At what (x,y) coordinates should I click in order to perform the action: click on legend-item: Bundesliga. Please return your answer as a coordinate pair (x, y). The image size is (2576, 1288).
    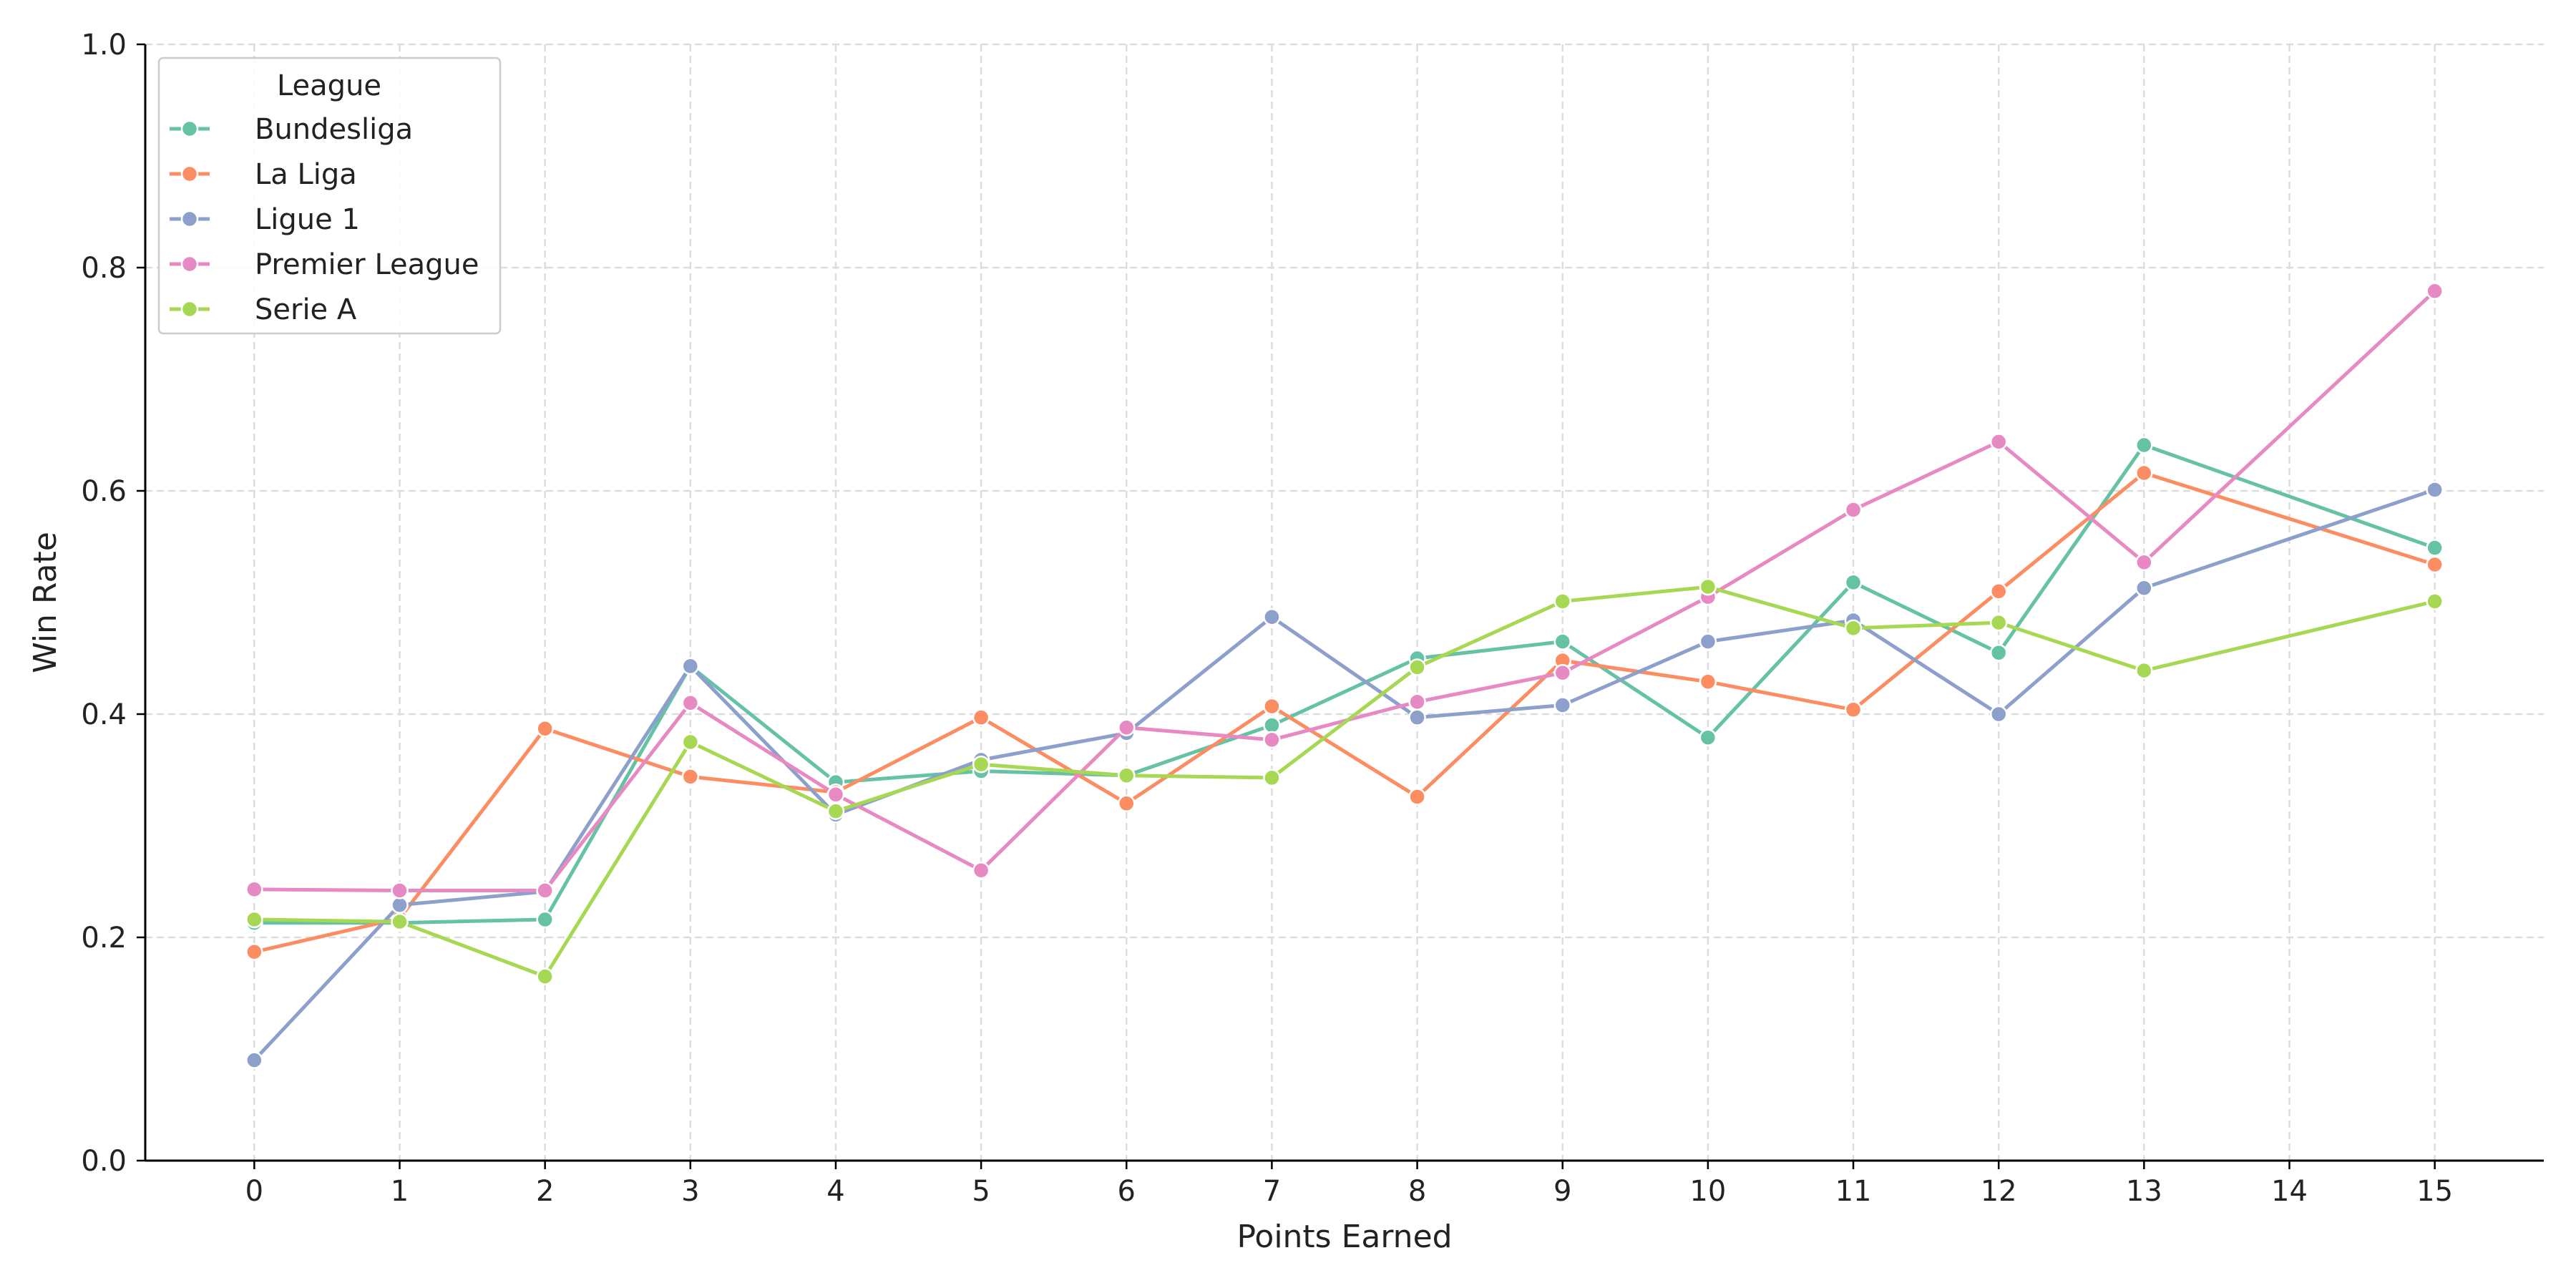
    Looking at the image, I should click on (291, 129).